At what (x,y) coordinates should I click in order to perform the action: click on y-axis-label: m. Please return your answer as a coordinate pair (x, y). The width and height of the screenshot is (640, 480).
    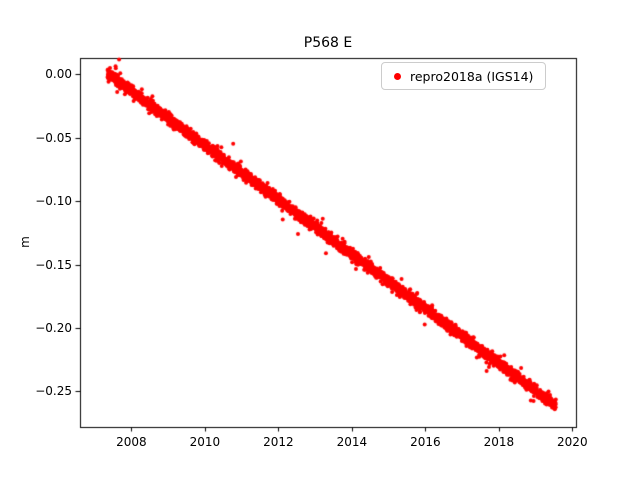
    Looking at the image, I should click on (25, 242).